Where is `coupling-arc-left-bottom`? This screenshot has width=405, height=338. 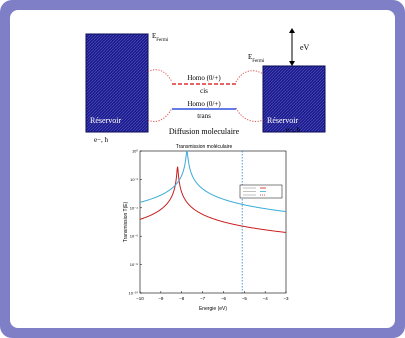 coupling-arc-left-bottom is located at coordinates (160, 114).